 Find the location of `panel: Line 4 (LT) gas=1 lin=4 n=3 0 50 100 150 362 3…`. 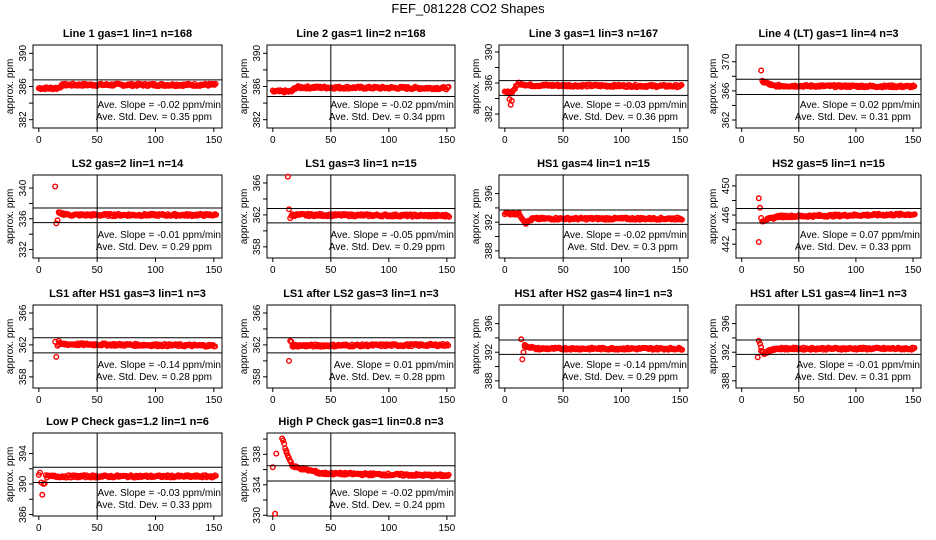

panel: Line 4 (LT) gas=1 lin=4 n=3 0 50 100 150 362 3… is located at coordinates (815, 87).